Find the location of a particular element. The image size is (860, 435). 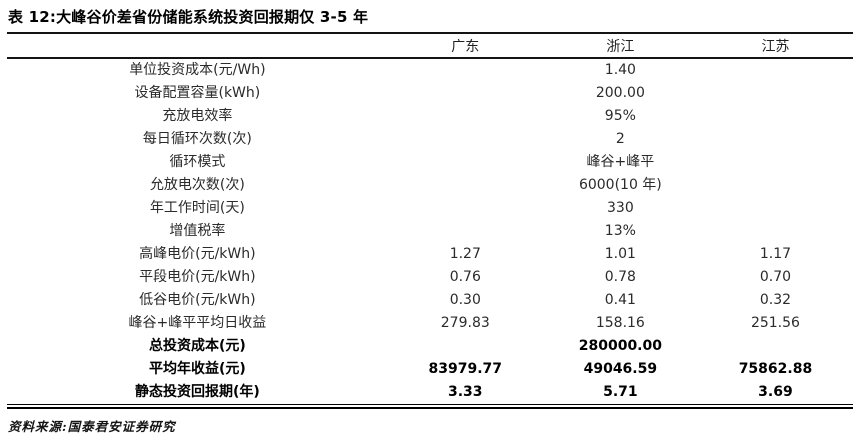

table-row-unit-investment-cost: 单位投资成本(元/Wh) 1.40 is located at coordinates (430, 70).